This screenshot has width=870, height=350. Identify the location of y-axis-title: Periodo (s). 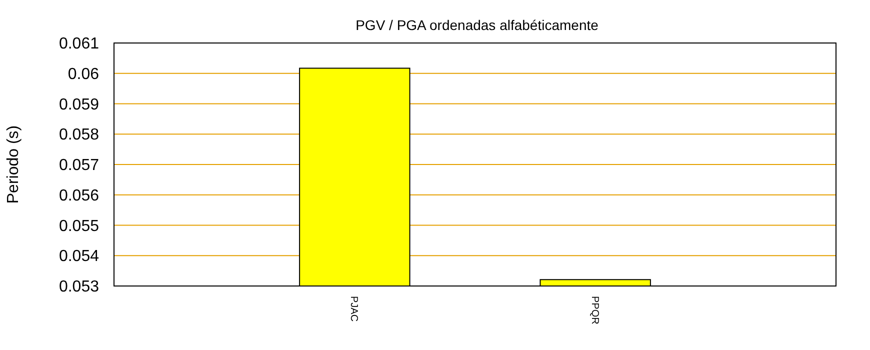
(13, 164).